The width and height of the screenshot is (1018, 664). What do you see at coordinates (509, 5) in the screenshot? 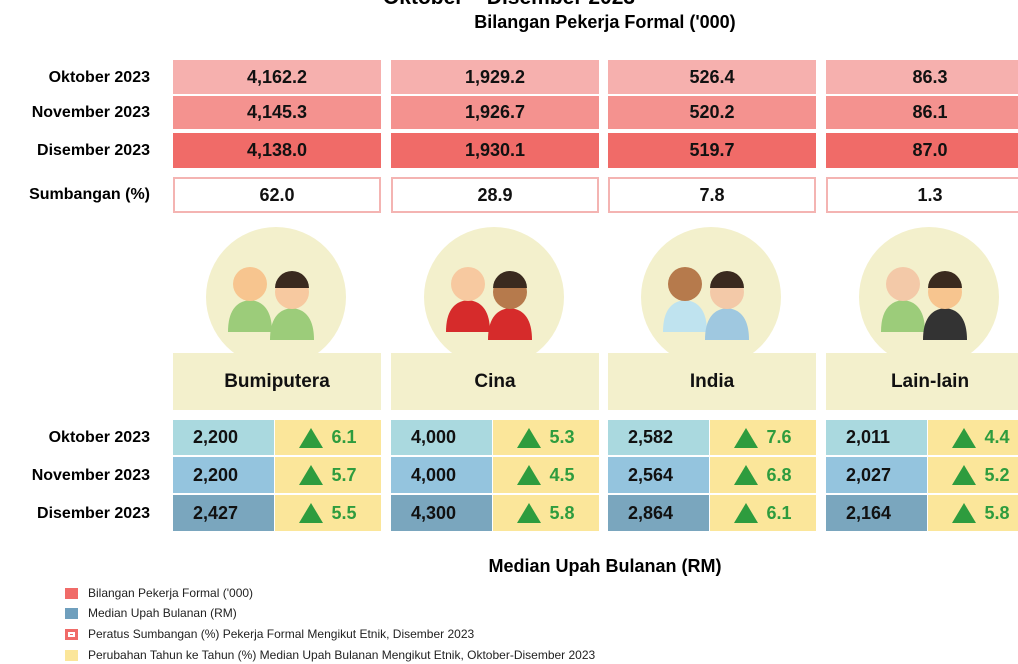
I see `title: Oktober – Disember 2023` at bounding box center [509, 5].